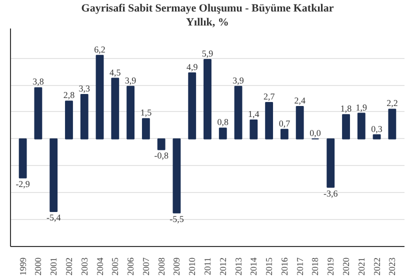 Image resolution: width=418 pixels, height=278 pixels. What do you see at coordinates (284, 266) in the screenshot?
I see `x-tick-label: 2016` at bounding box center [284, 266].